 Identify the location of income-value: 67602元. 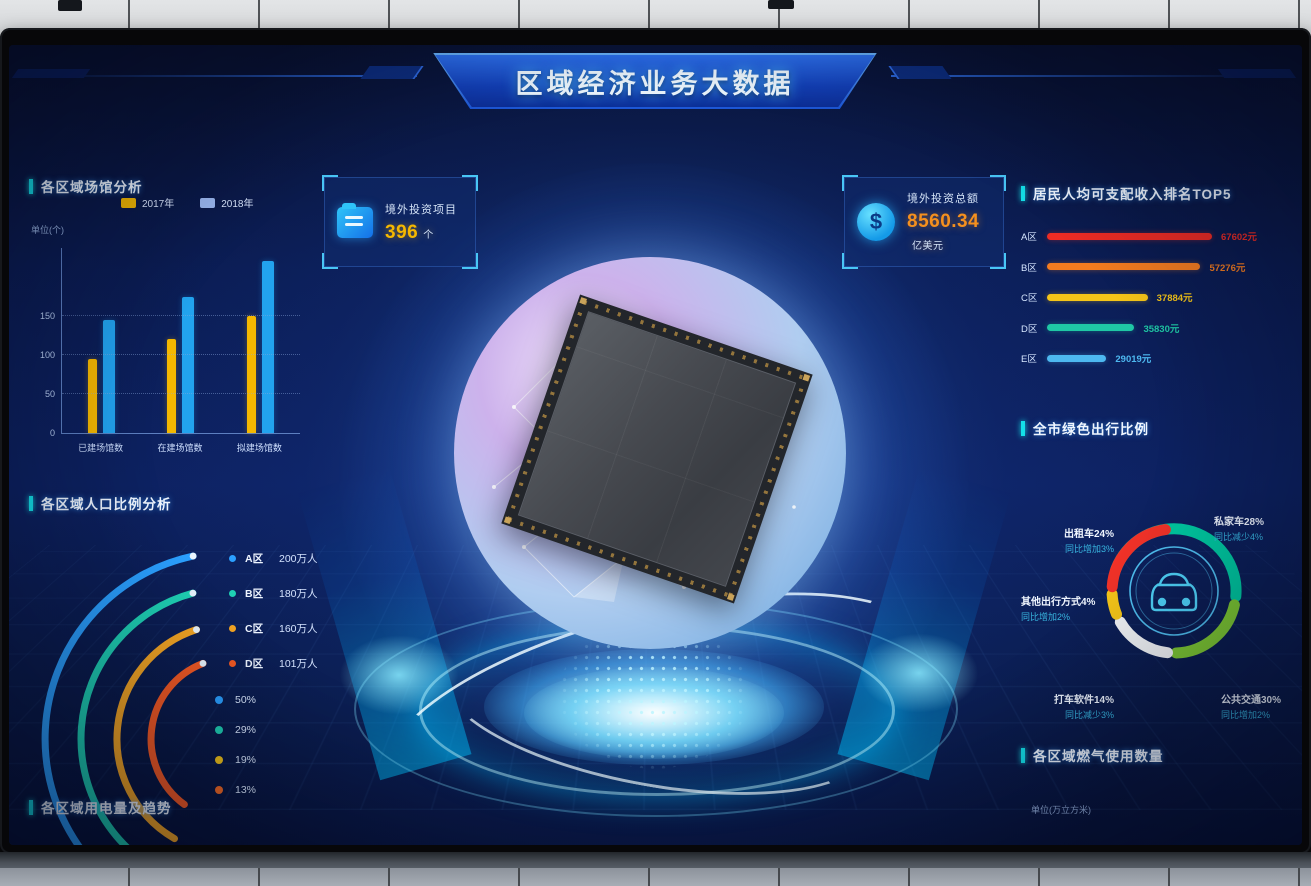
(1239, 238).